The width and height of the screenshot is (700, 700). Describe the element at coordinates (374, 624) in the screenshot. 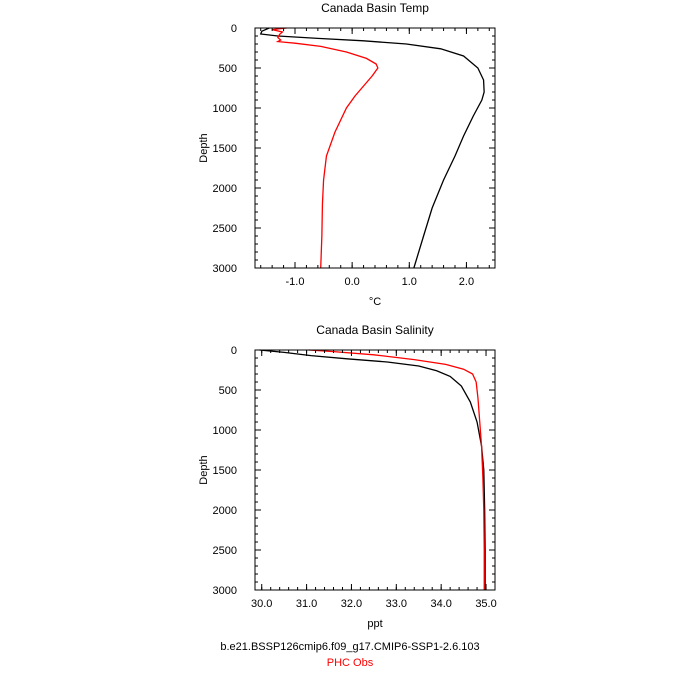

I see `x-axis-label: ppt` at that location.